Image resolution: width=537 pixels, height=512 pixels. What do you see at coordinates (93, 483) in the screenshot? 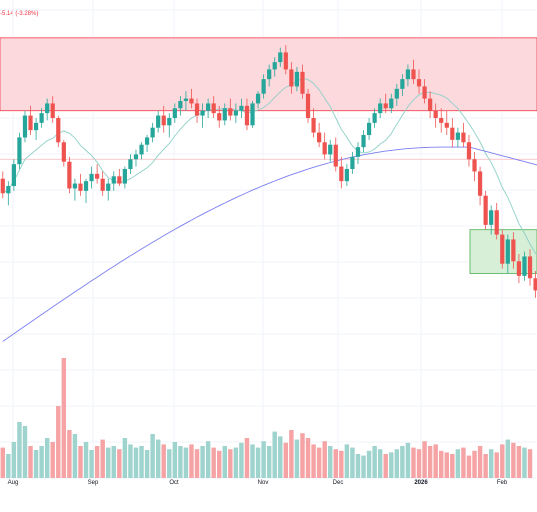
I see `time-tick-label: Sep` at bounding box center [93, 483].